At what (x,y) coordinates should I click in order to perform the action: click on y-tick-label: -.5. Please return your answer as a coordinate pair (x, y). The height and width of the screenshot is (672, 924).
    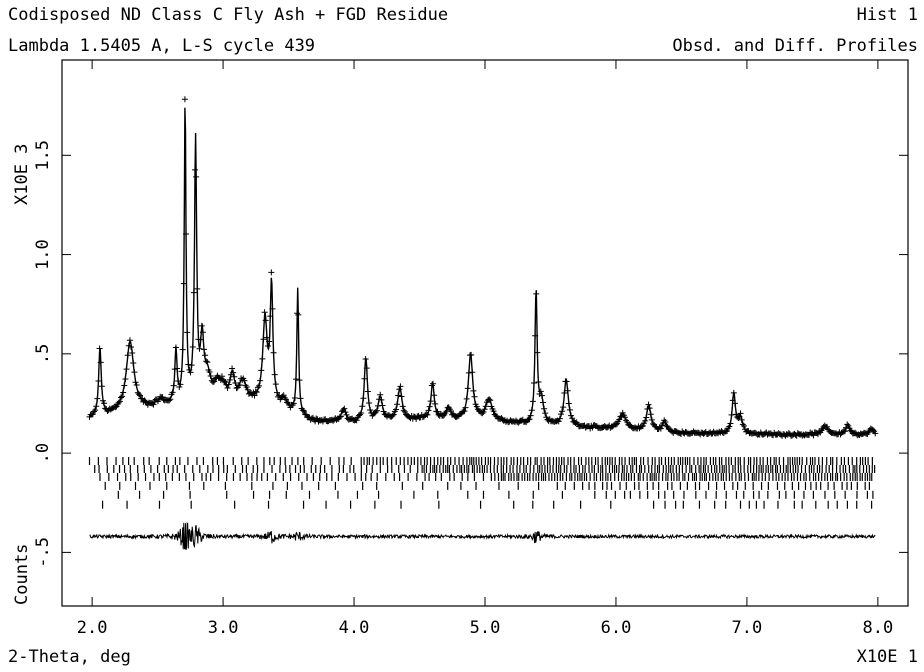
    Looking at the image, I should click on (43, 552).